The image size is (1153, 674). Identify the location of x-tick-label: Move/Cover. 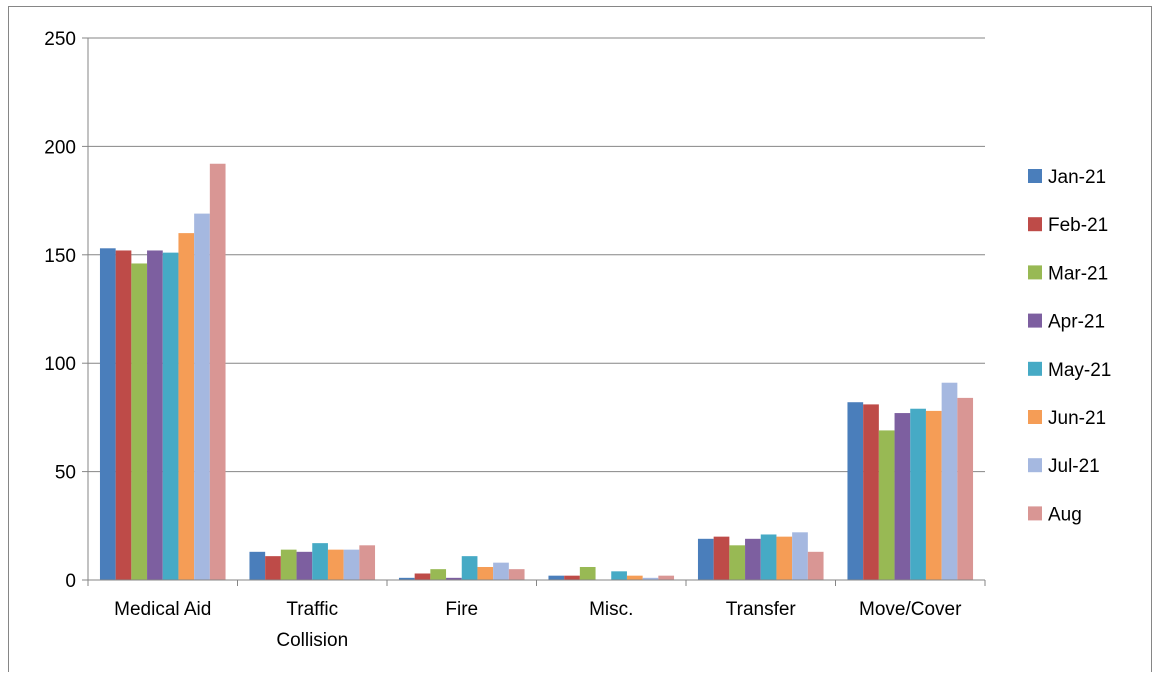
(910, 609).